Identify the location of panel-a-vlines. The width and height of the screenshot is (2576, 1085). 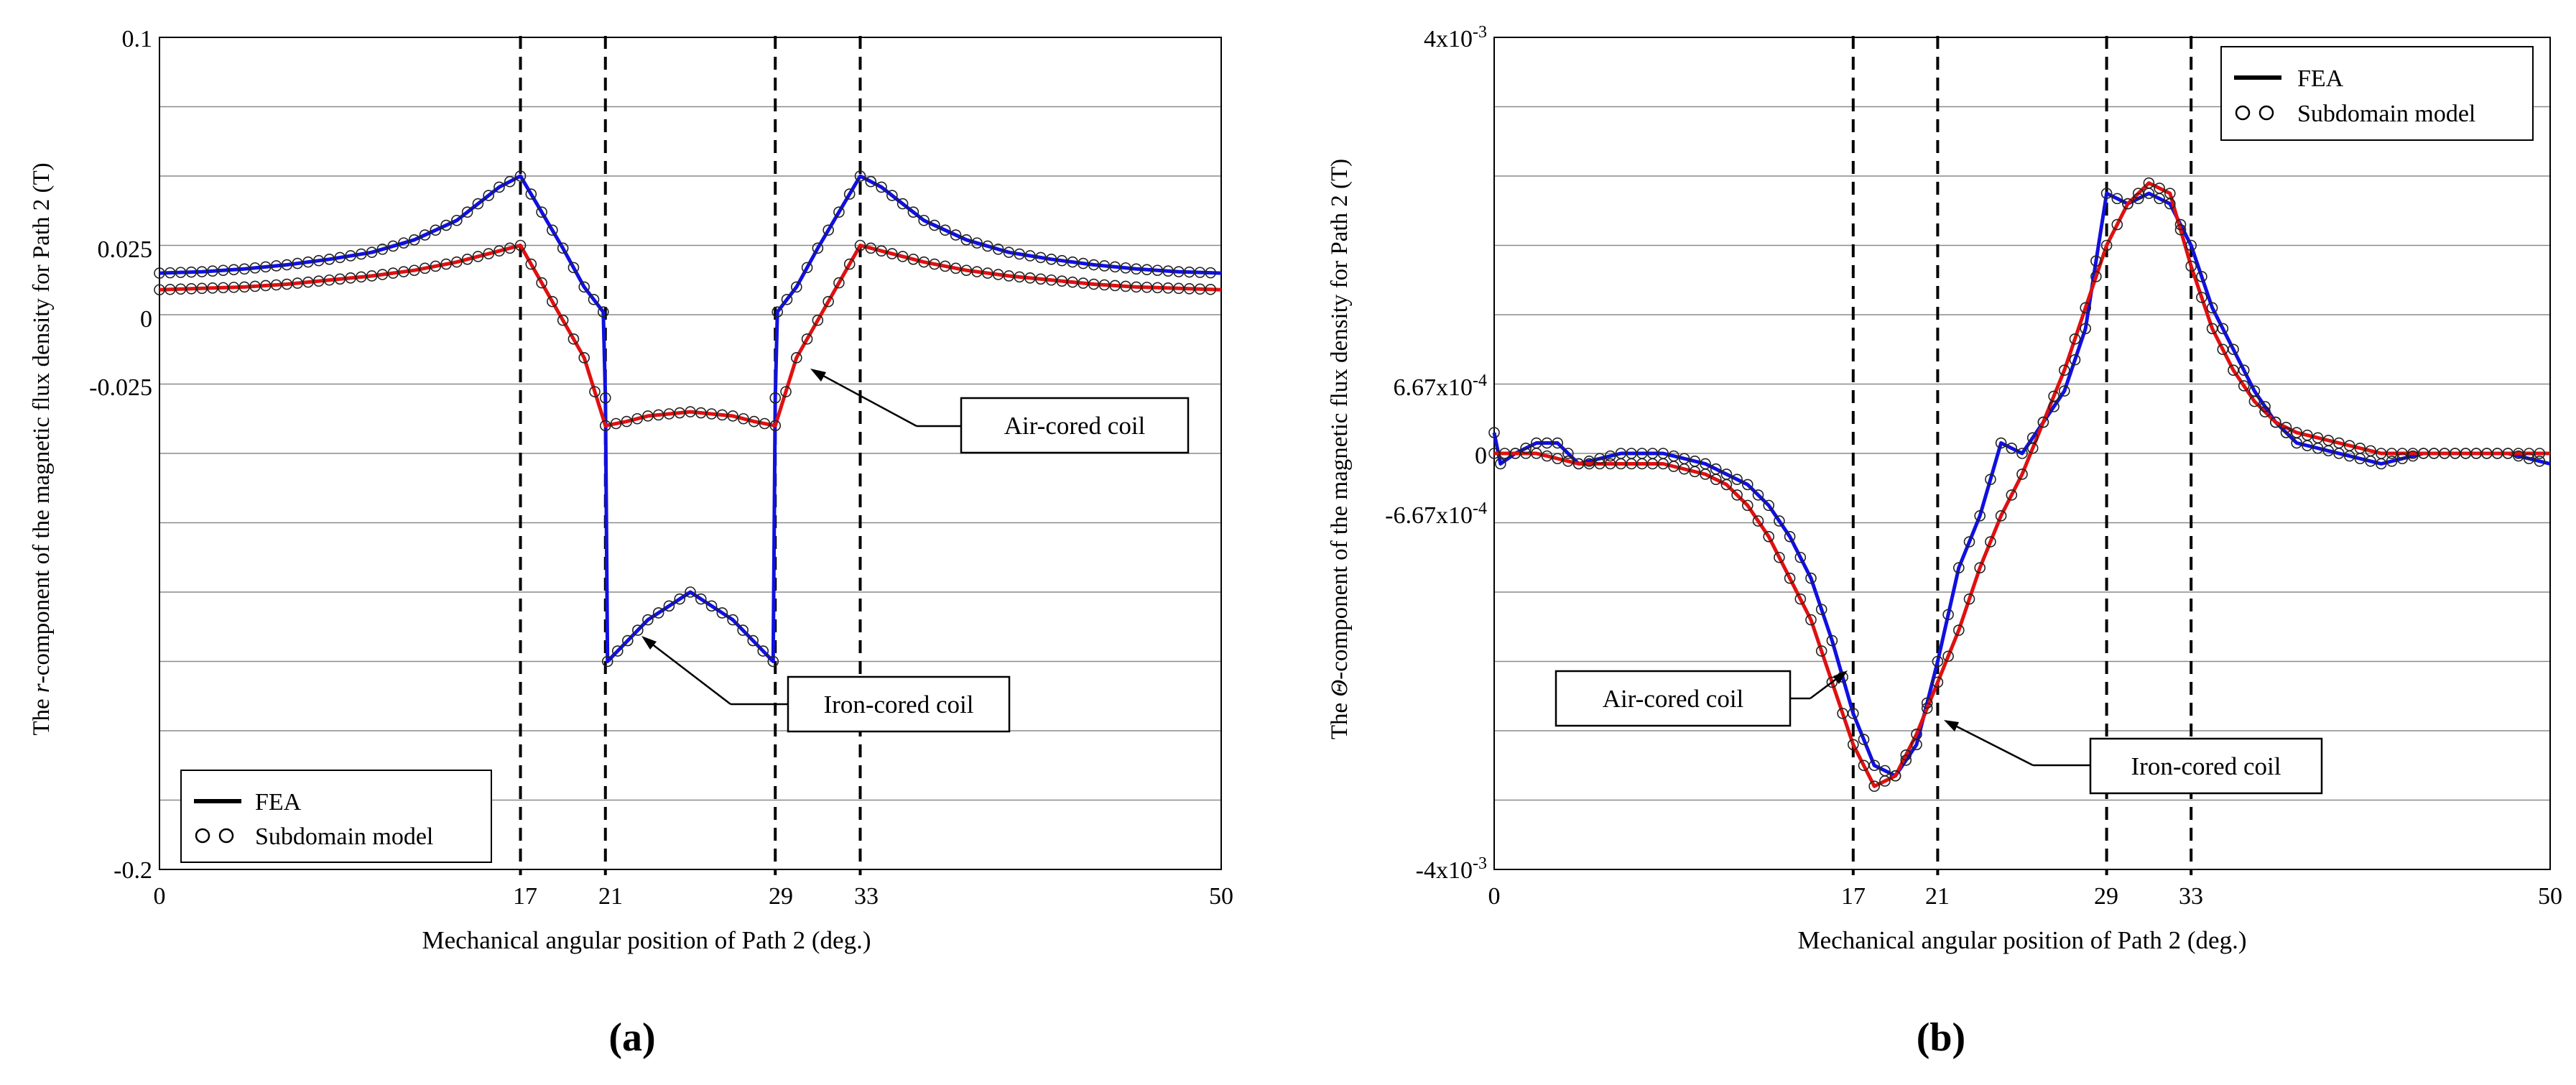
(690, 455).